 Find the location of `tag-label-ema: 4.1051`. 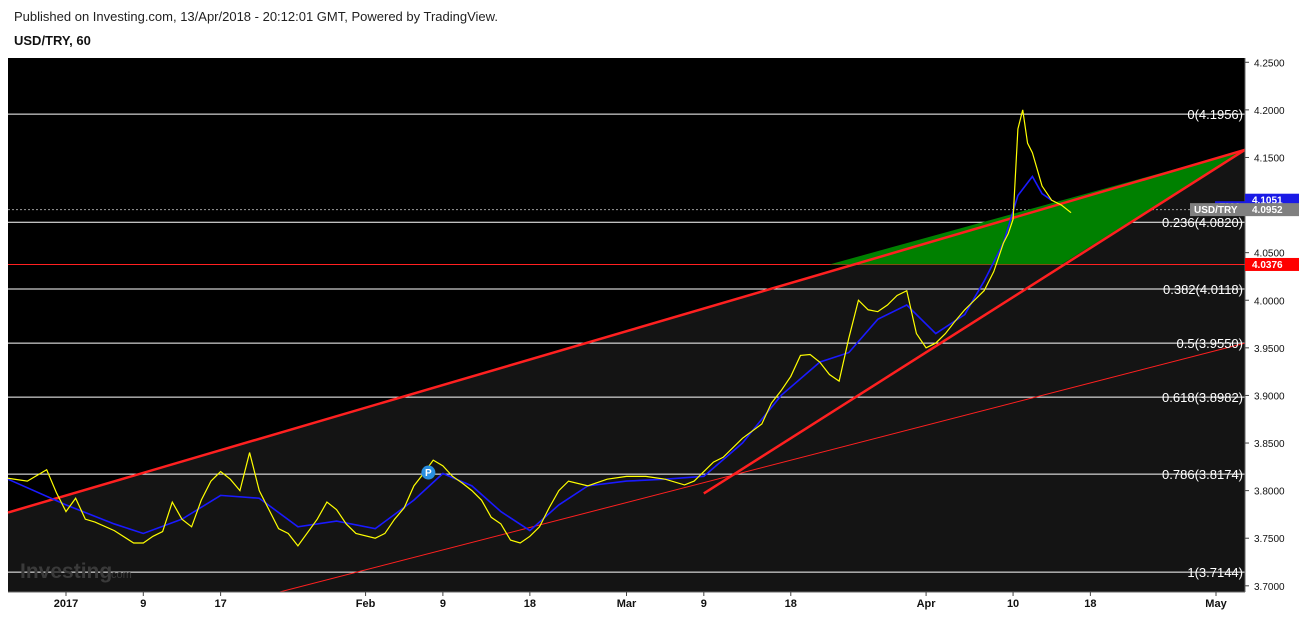

tag-label-ema: 4.1051 is located at coordinates (1267, 201).